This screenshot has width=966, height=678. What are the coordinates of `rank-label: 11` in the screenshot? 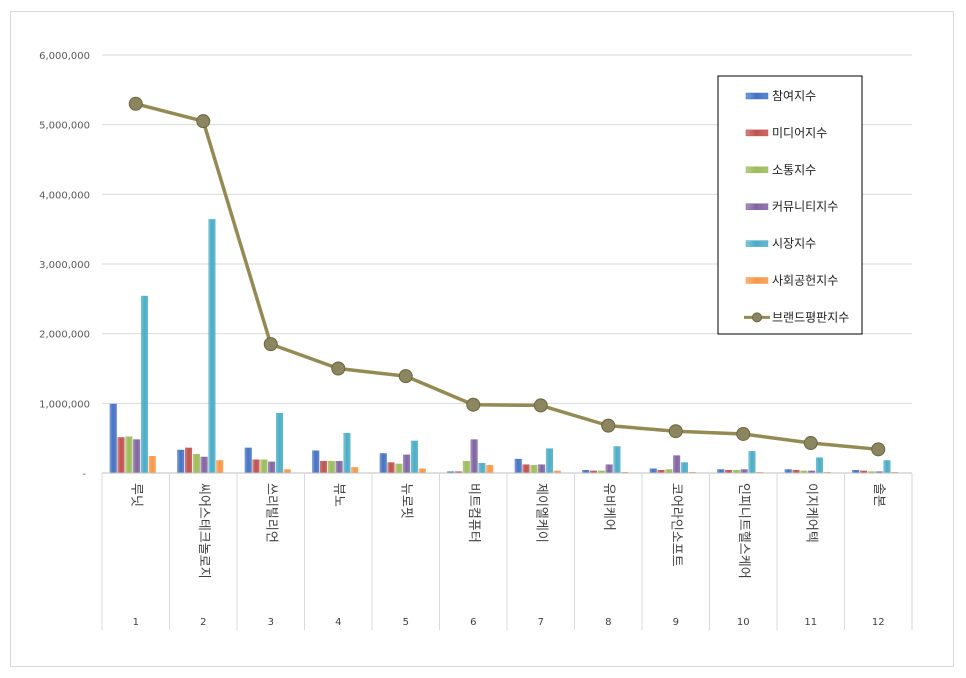 It's located at (810, 622).